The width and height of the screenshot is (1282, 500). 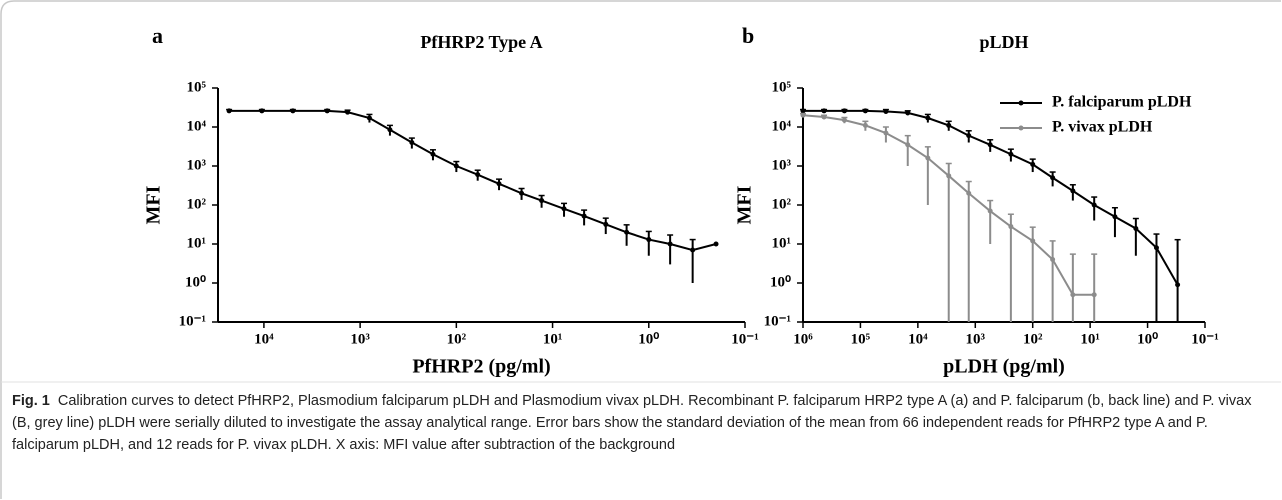 What do you see at coordinates (803, 339) in the screenshot?
I see `x-tick-label: 10⁶` at bounding box center [803, 339].